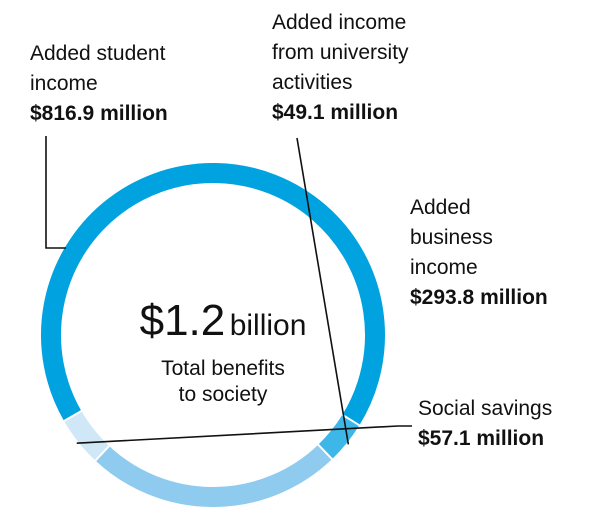 Image resolution: width=605 pixels, height=528 pixels. Describe the element at coordinates (99, 113) in the screenshot. I see `value-label: $816.9 million` at that location.